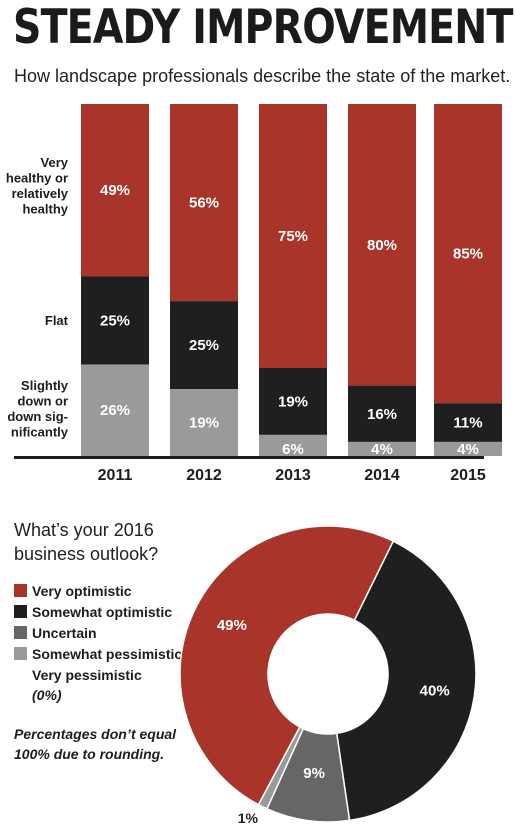  I want to click on donut-label-very-optimistic: 49%, so click(232, 625).